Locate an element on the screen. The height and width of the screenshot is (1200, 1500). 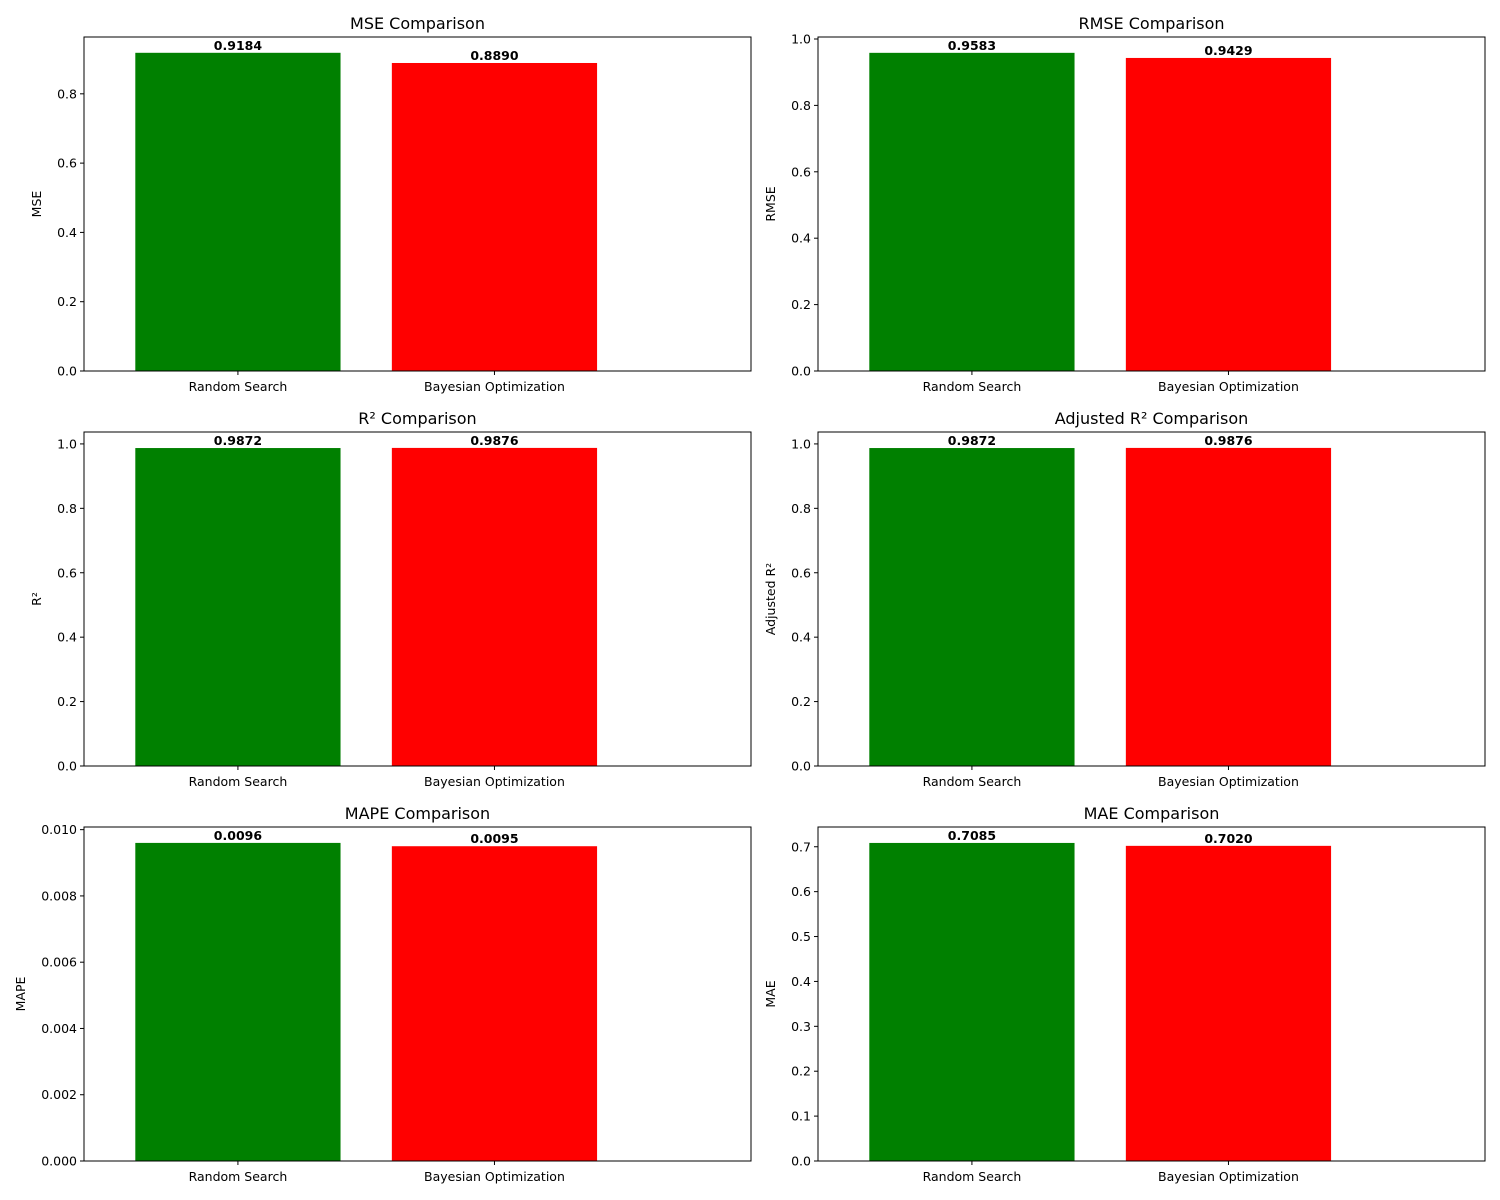
chart-title: MAPE Comparison is located at coordinates (417, 813).